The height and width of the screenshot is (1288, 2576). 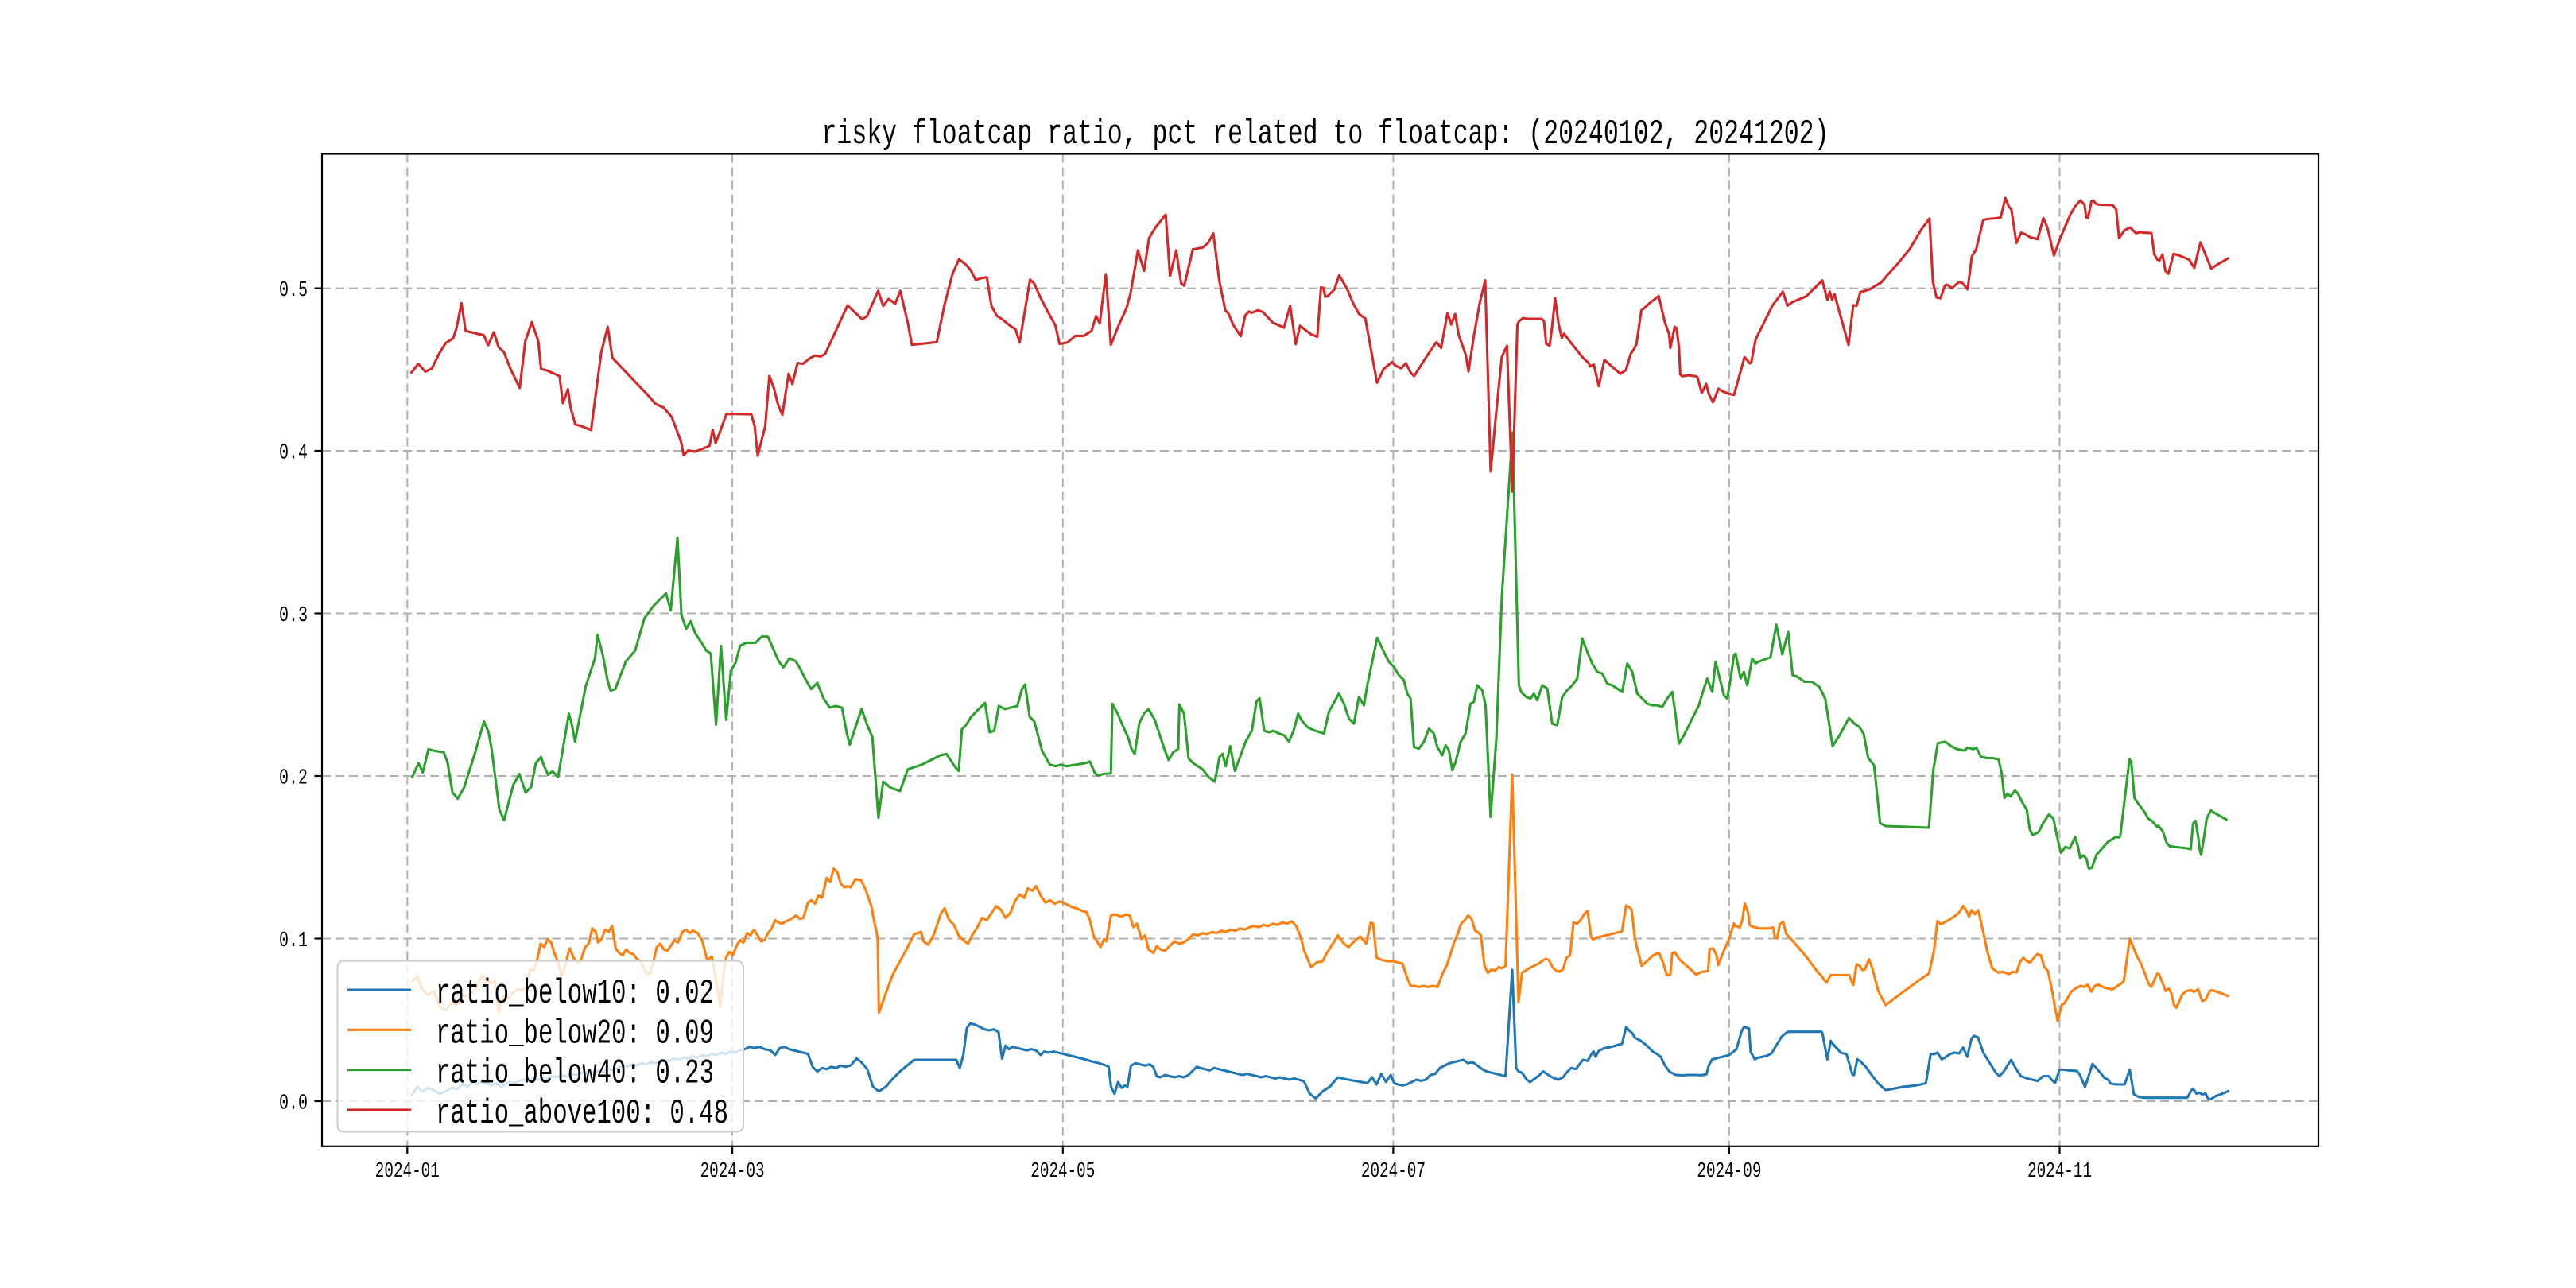 What do you see at coordinates (293, 941) in the screenshot?
I see `svg-text: 0.1` at bounding box center [293, 941].